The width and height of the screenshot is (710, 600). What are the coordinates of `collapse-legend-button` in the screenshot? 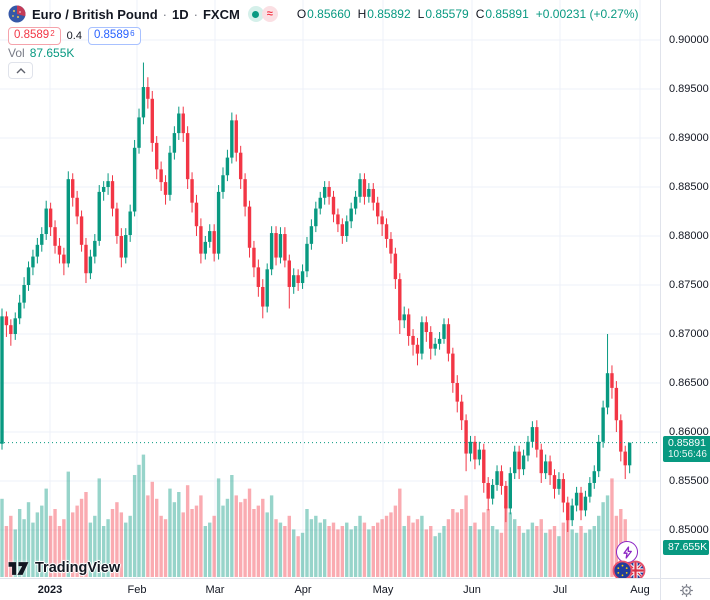 It's located at (20, 70).